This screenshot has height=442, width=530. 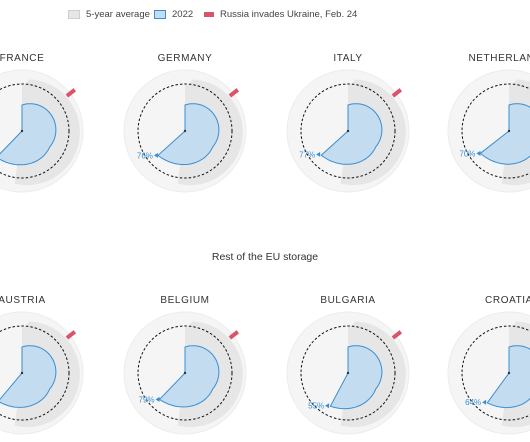 I want to click on country-panel-belgium: BELGIUM 79%, so click(x=185, y=365).